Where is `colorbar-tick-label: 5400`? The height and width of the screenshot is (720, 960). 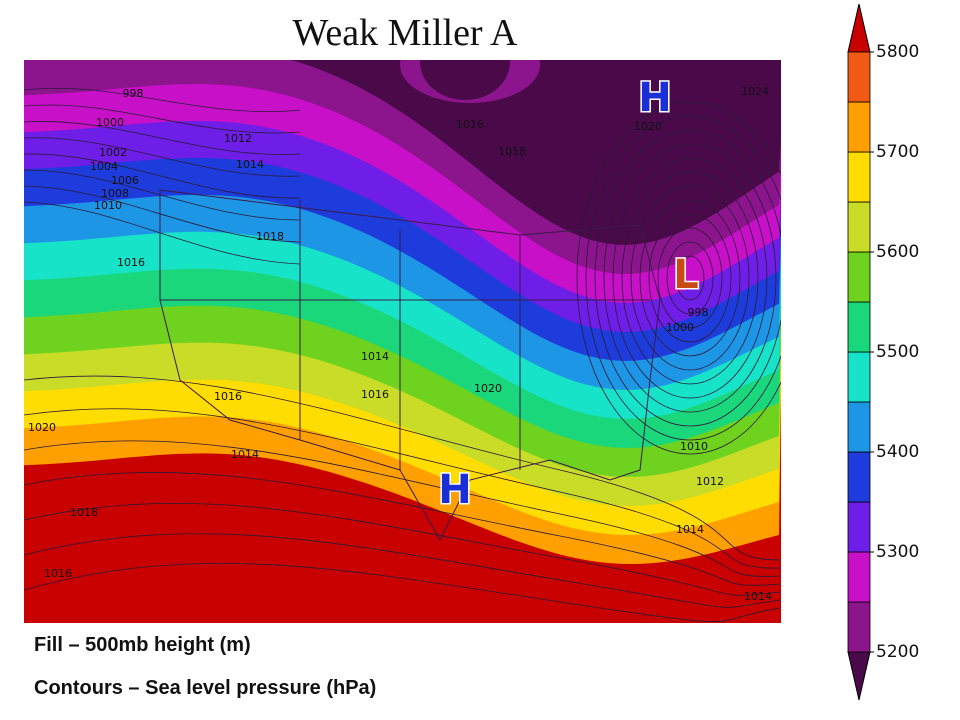 colorbar-tick-label: 5400 is located at coordinates (897, 452).